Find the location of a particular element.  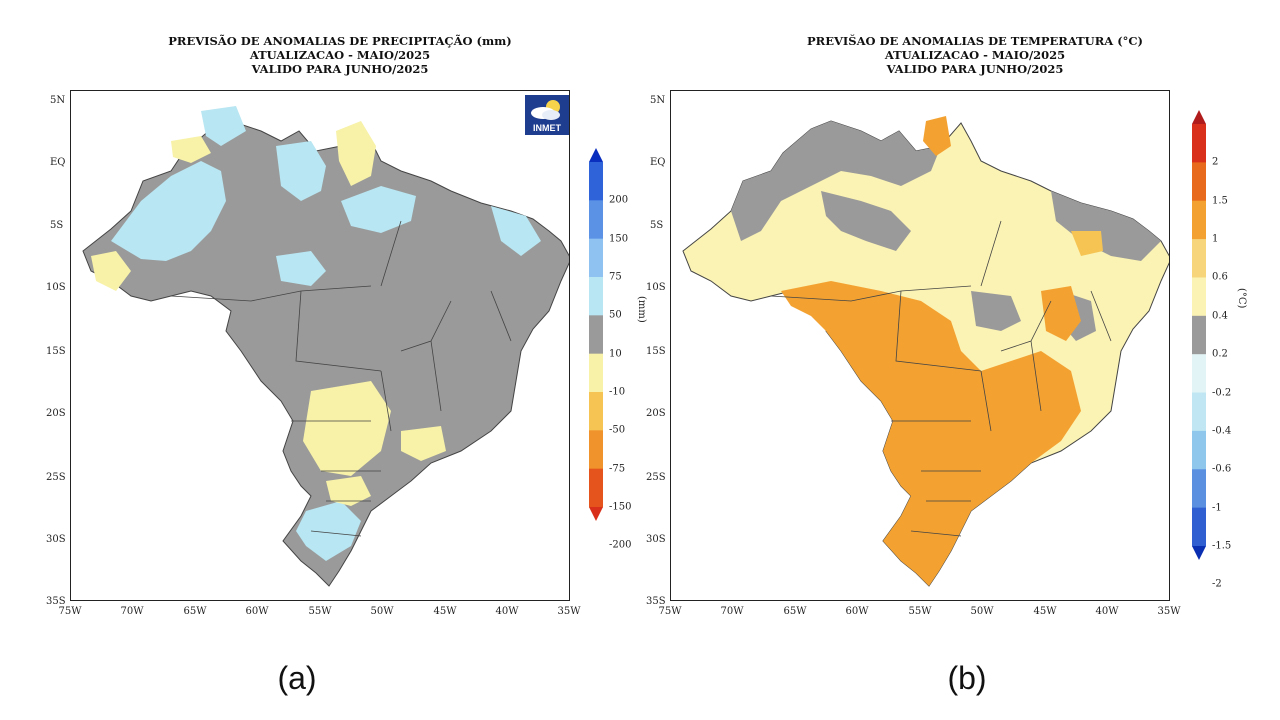

temperature-colorbar is located at coordinates (1199, 335).